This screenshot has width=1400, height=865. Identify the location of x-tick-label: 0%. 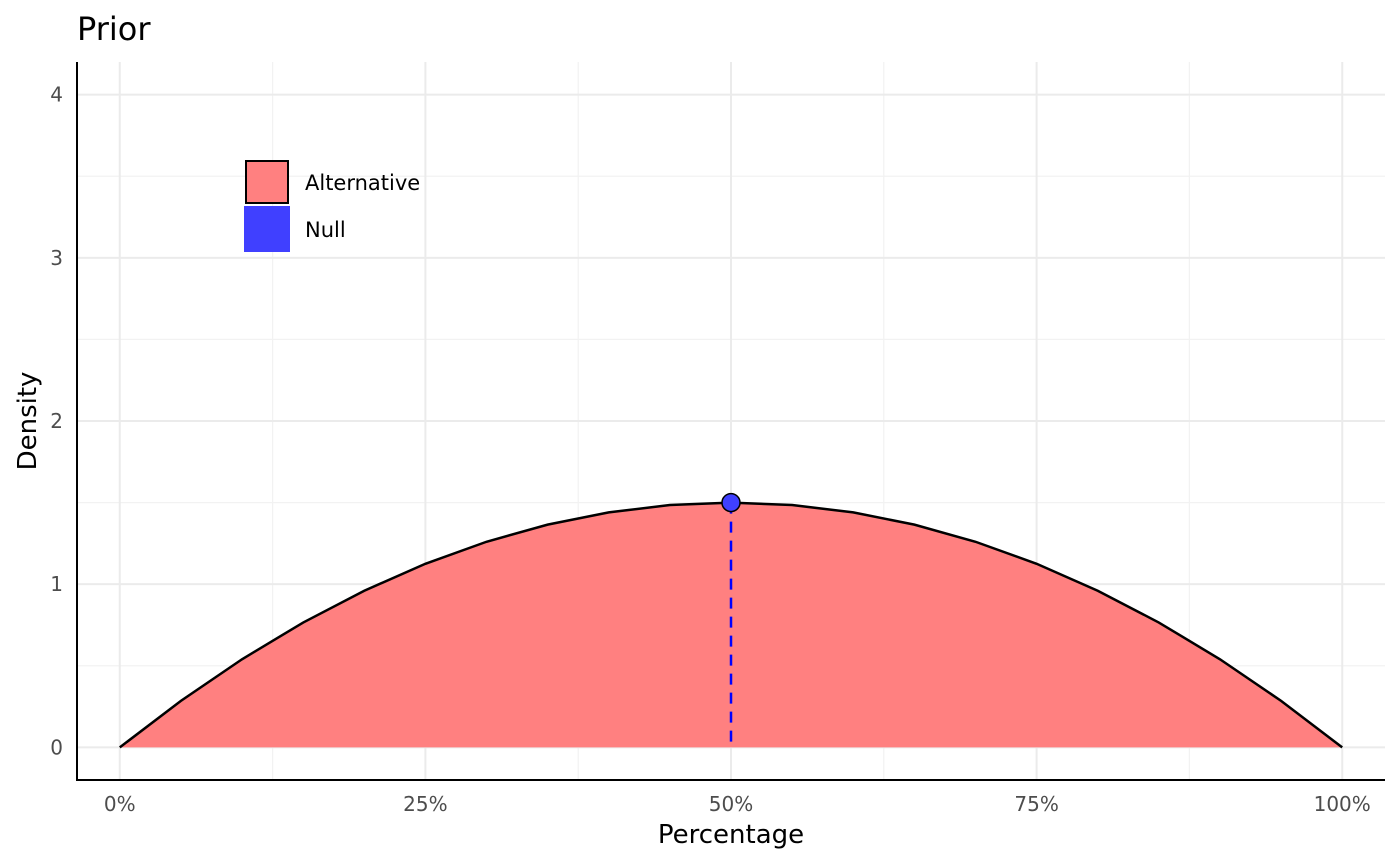
(120, 804).